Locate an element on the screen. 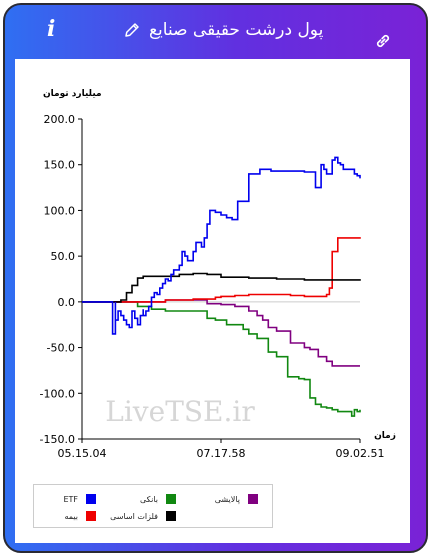  y-tick-label: 150.0 is located at coordinates (60, 165).